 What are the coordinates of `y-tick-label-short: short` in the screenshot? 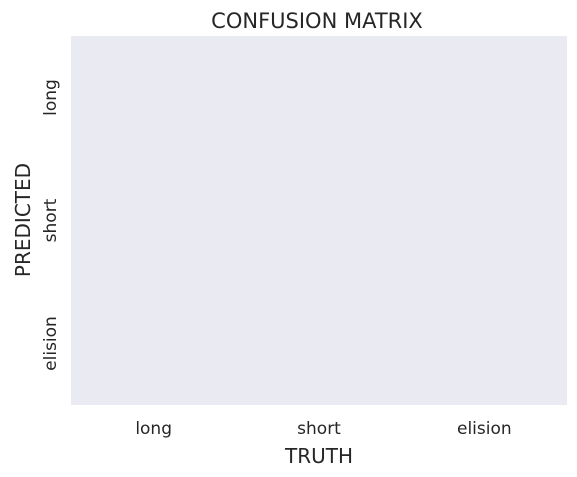 It's located at (51, 220).